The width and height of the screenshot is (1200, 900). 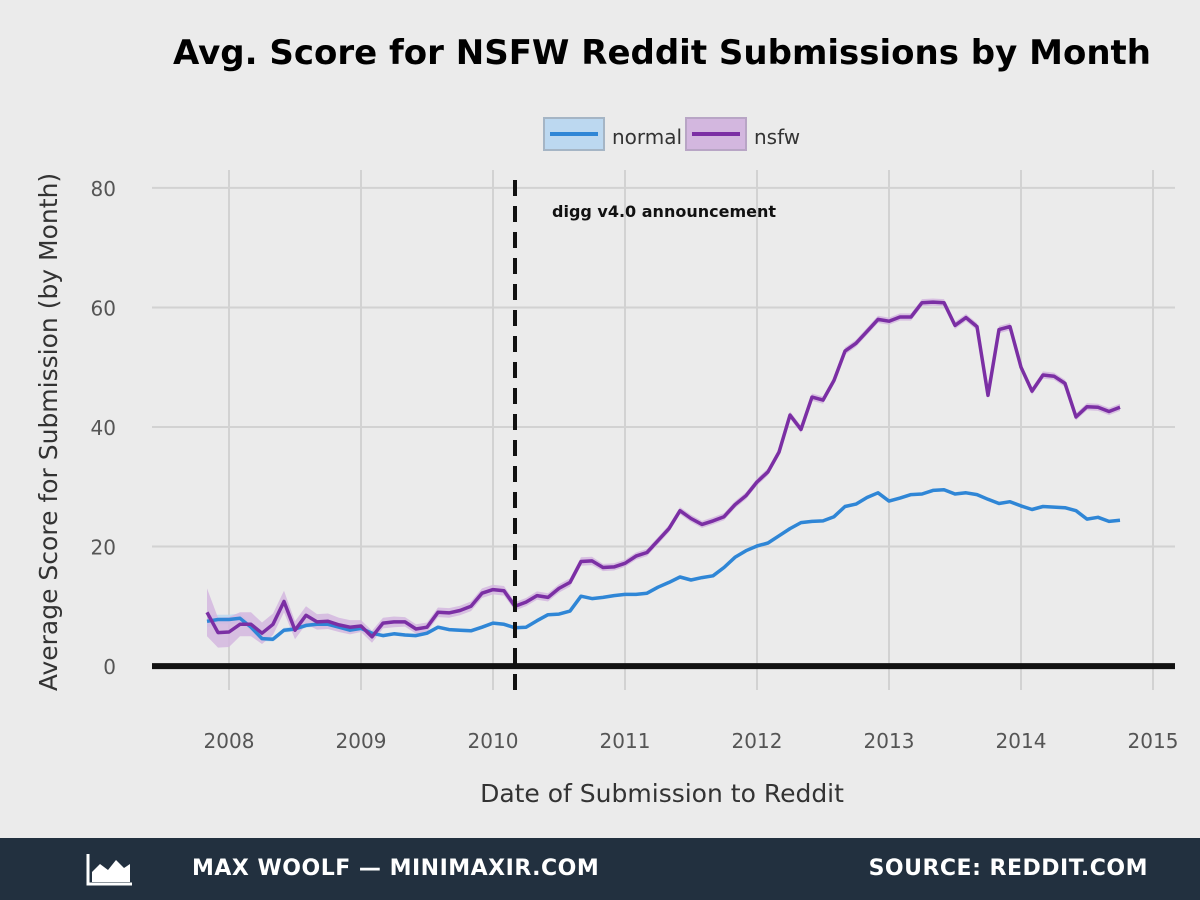 I want to click on x-tick-label: 2008, so click(x=229, y=741).